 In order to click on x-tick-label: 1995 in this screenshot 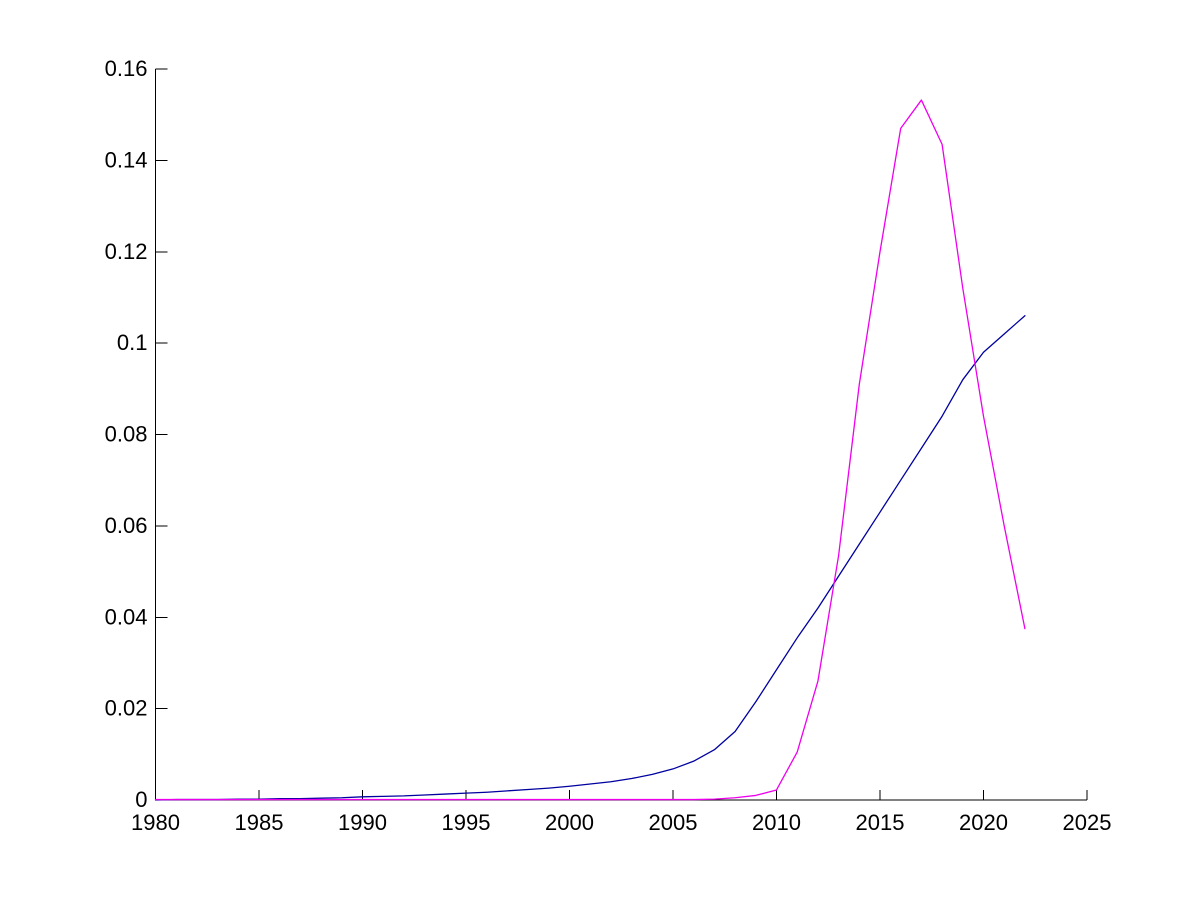, I will do `click(466, 822)`.